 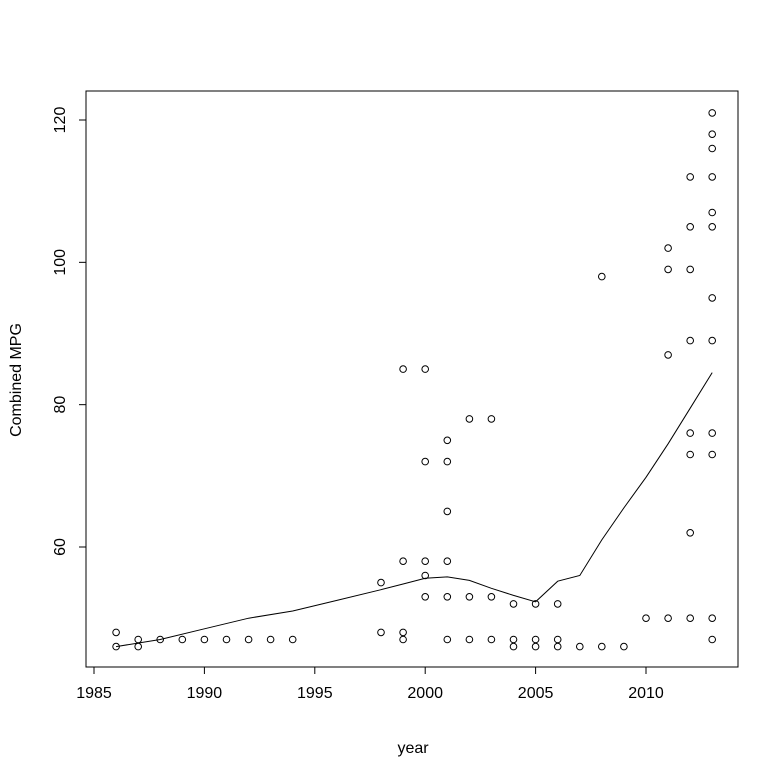 What do you see at coordinates (536, 693) in the screenshot?
I see `x-tick-label: 2005` at bounding box center [536, 693].